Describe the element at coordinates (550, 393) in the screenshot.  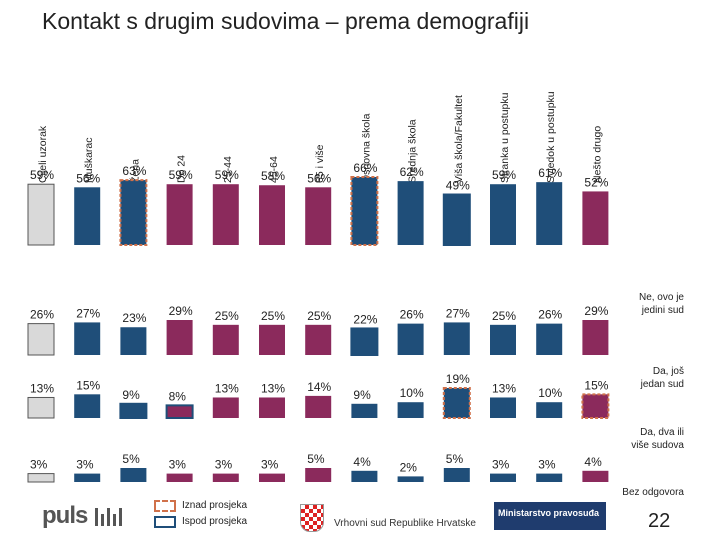
I see `data-label: 10%` at that location.